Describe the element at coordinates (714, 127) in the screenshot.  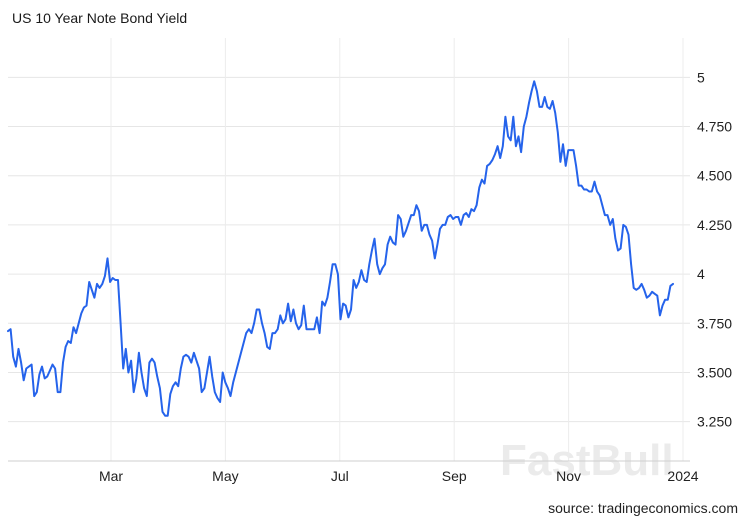
I see `y-tick-label: 4.750` at that location.